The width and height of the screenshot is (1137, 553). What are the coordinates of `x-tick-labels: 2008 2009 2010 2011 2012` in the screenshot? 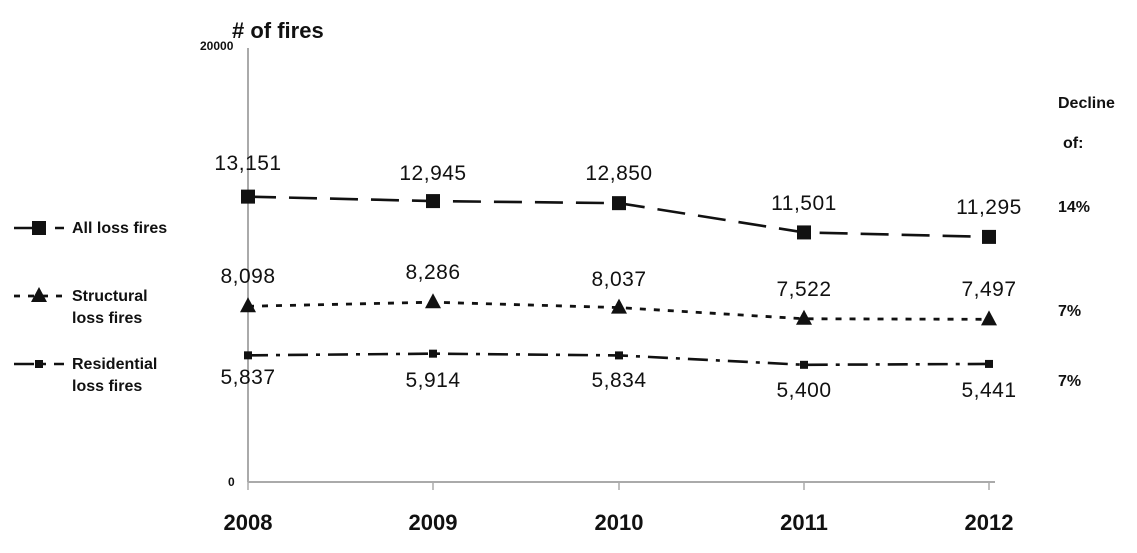 It's located at (619, 522).